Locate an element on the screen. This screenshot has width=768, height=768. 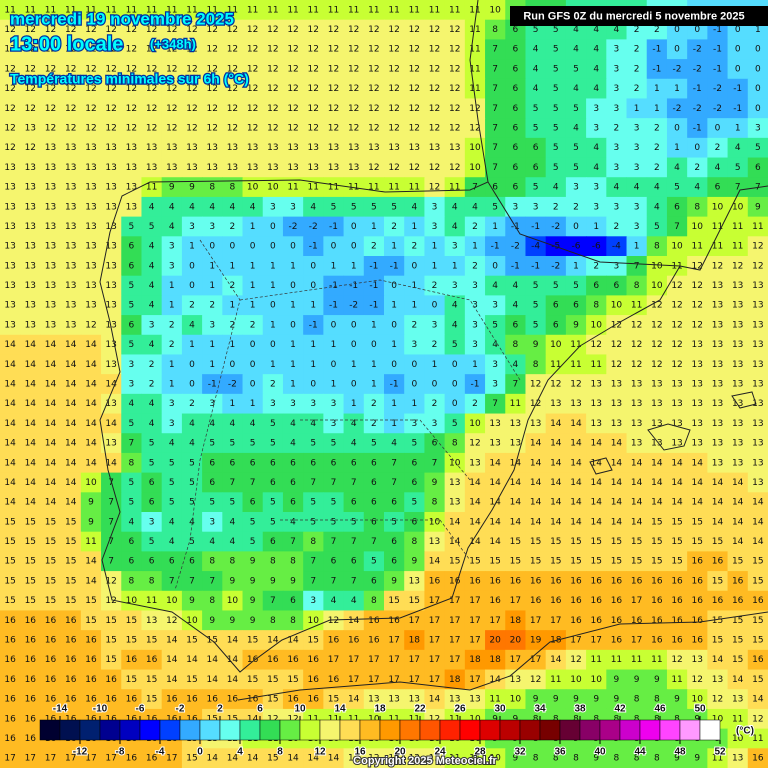
temp-value: -4 is located at coordinates (535, 247).